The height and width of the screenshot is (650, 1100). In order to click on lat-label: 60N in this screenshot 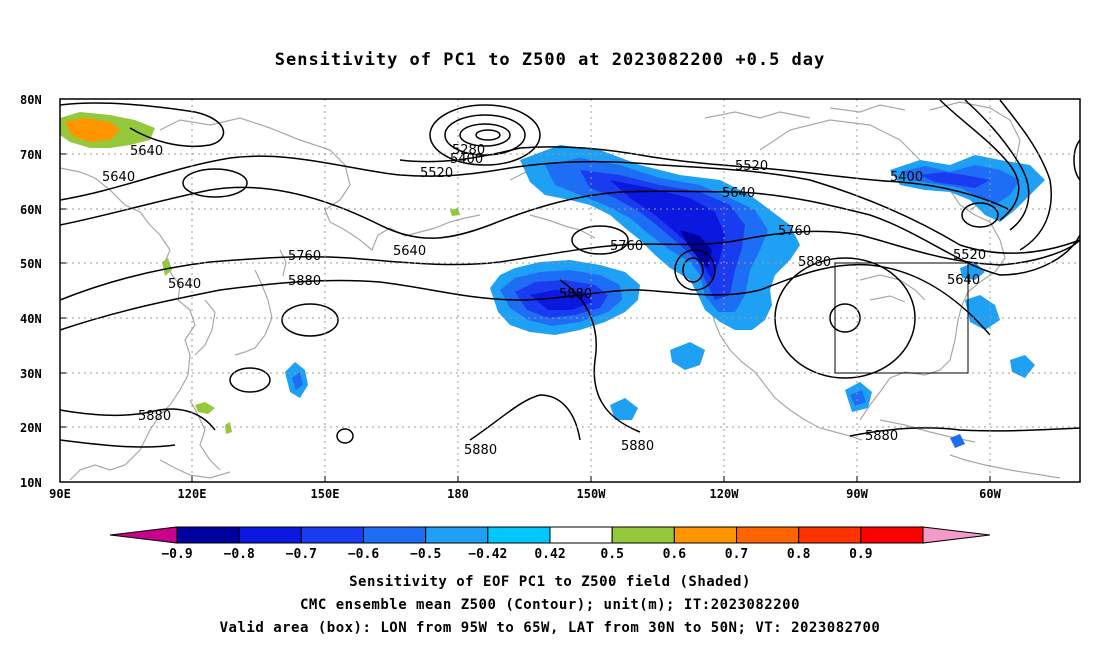, I will do `click(31, 210)`.